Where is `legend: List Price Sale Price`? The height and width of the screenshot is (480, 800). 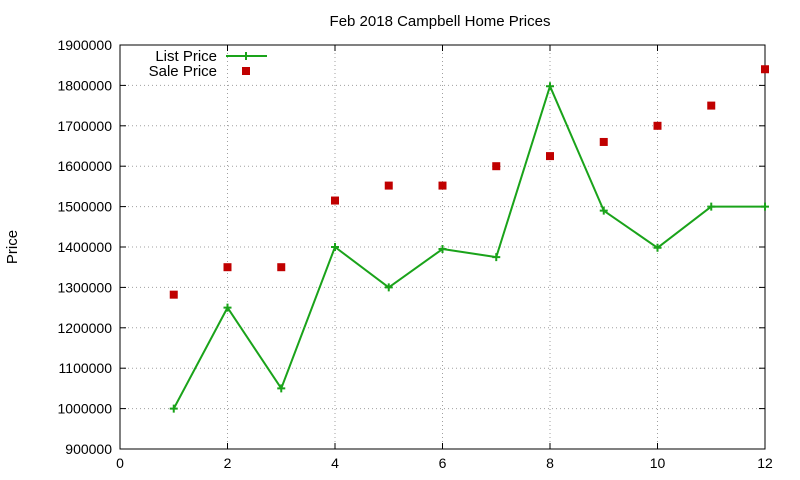
legend: List Price Sale Price is located at coordinates (208, 64).